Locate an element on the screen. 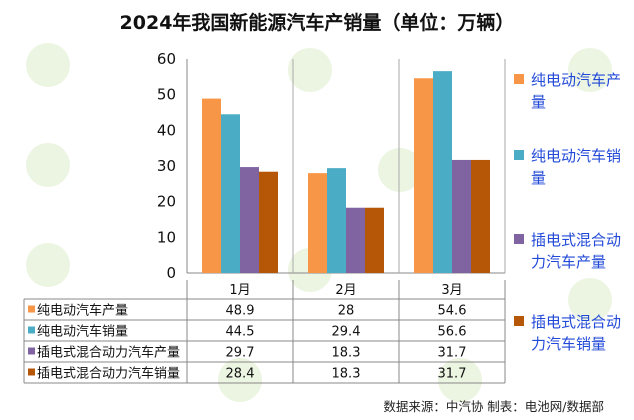 The width and height of the screenshot is (634, 420). table-cell: 56.6 is located at coordinates (452, 332).